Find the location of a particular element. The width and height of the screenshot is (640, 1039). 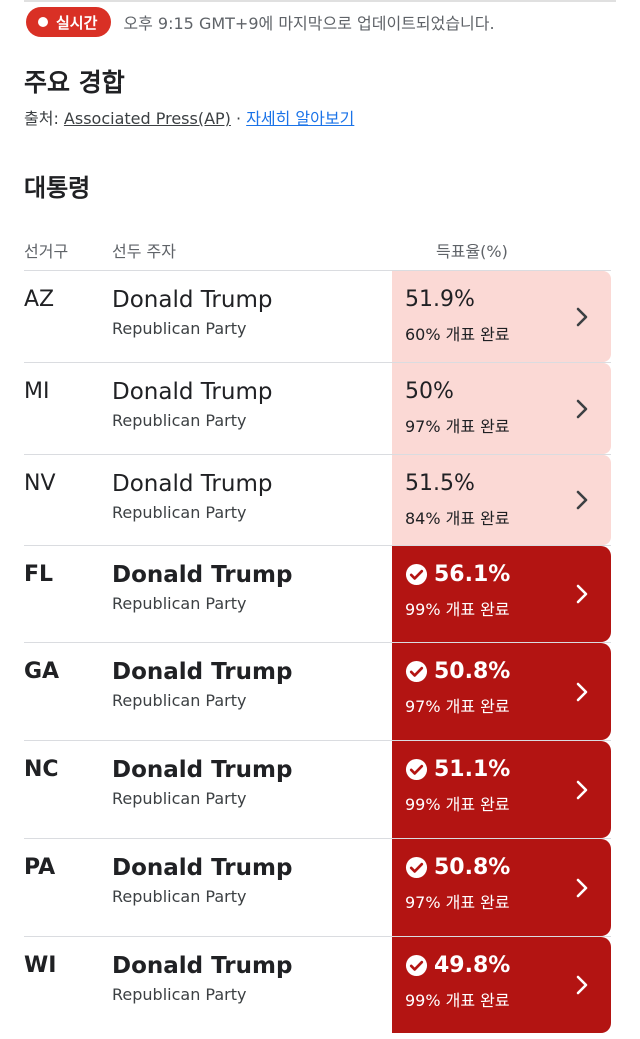

live-badge: 실시간 is located at coordinates (69, 22).